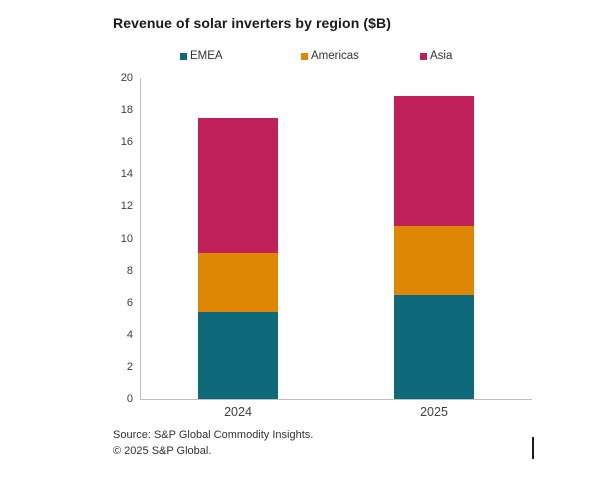  Describe the element at coordinates (434, 346) in the screenshot. I see `bar-segment-2025-emea` at that location.